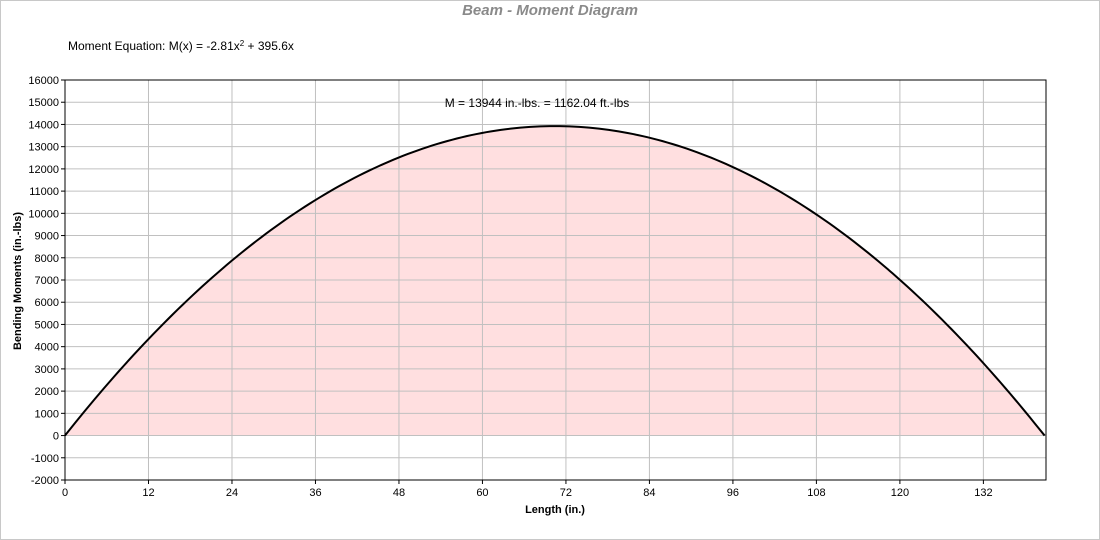 This screenshot has height=540, width=1100. I want to click on y-tick-label: -1000, so click(45, 459).